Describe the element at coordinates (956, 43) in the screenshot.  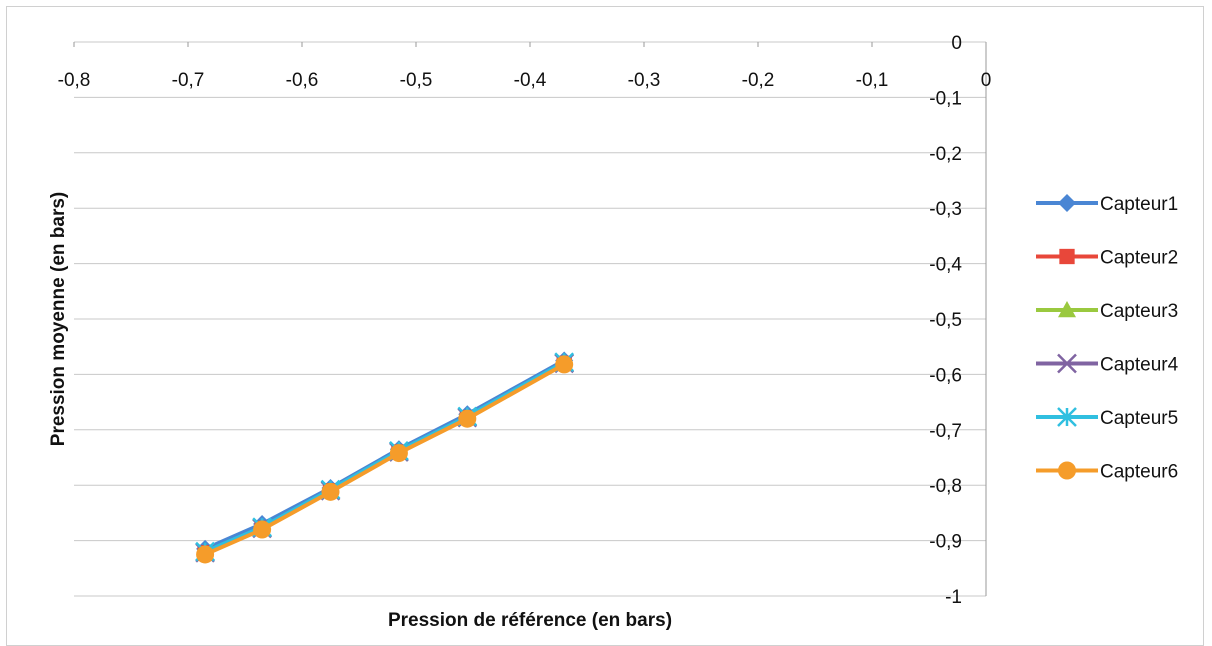
I see `y-tick-label: 0` at that location.